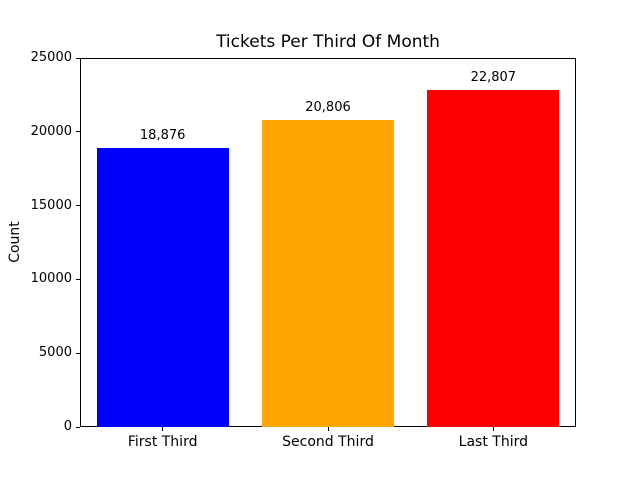  What do you see at coordinates (51, 279) in the screenshot?
I see `y-tick-label: 10000` at bounding box center [51, 279].